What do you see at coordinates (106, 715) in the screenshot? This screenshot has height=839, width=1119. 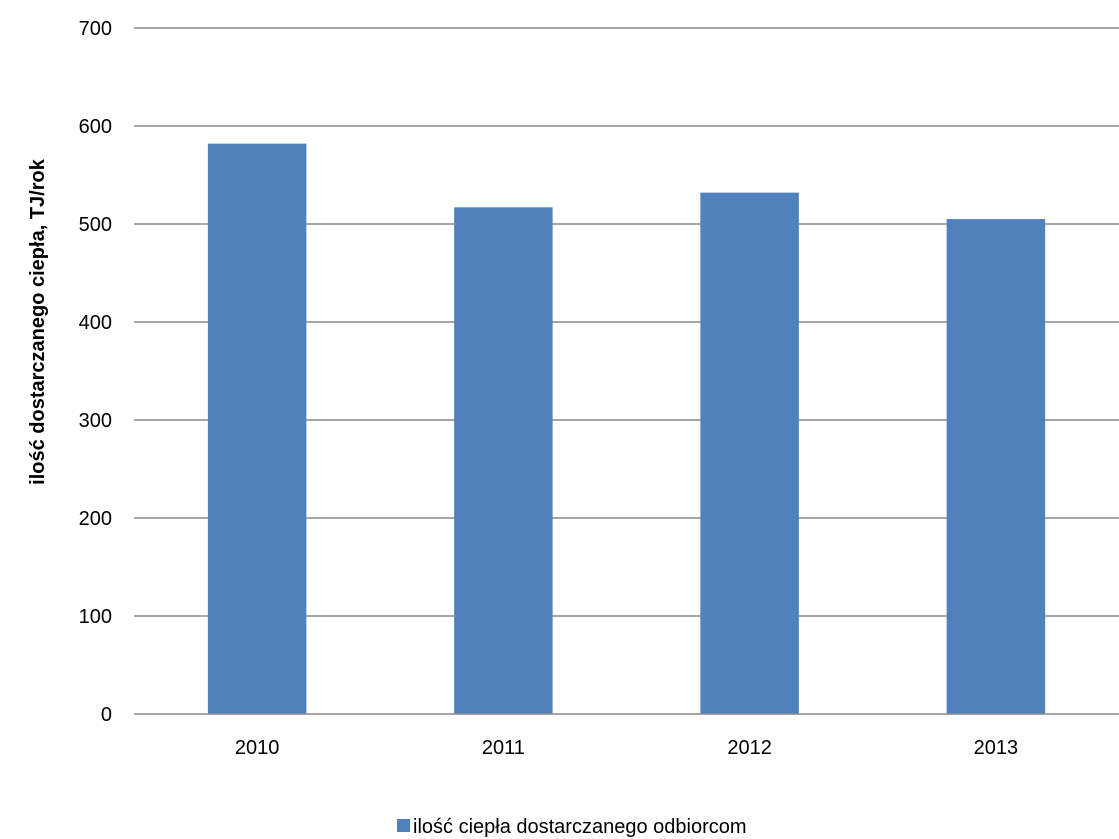 I see `y-tick-label: 0` at bounding box center [106, 715].